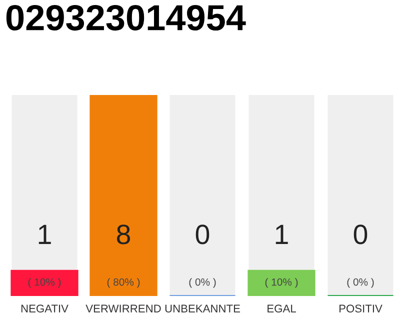 This screenshot has width=410, height=320. What do you see at coordinates (123, 283) in the screenshot?
I see `annotation: ( 80% )` at bounding box center [123, 283].